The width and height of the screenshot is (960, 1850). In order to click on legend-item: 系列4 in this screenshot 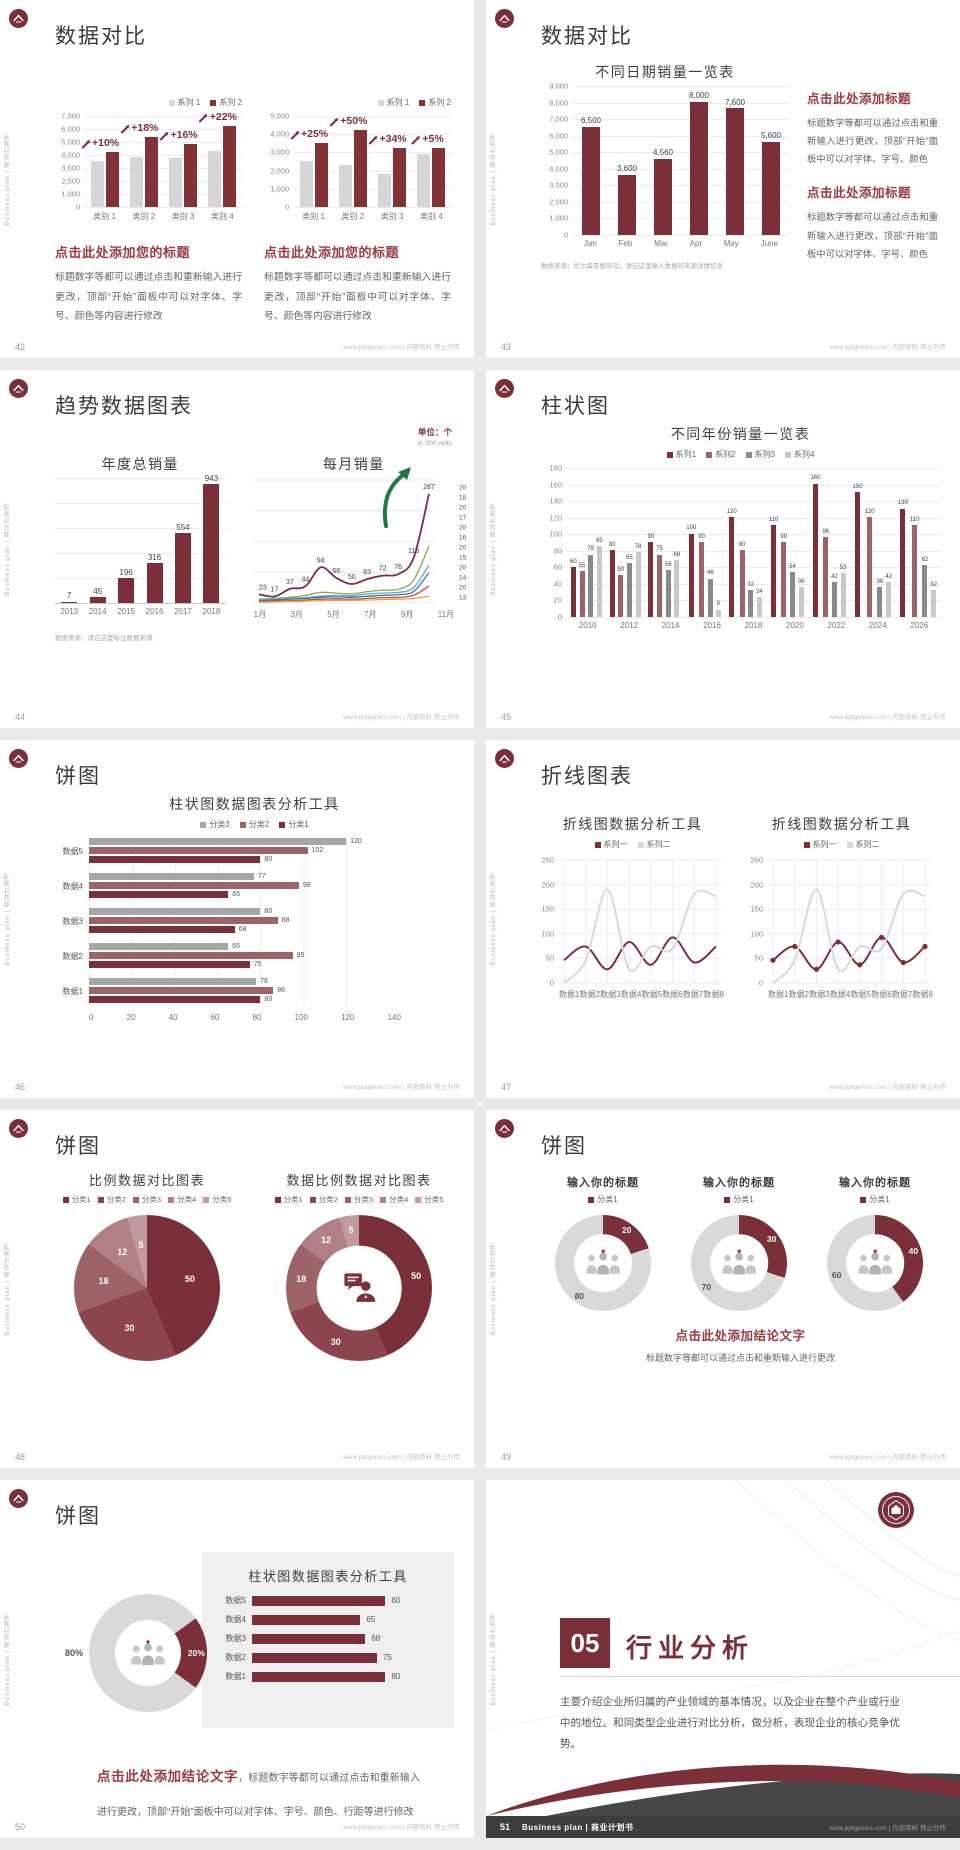, I will do `click(799, 454)`.